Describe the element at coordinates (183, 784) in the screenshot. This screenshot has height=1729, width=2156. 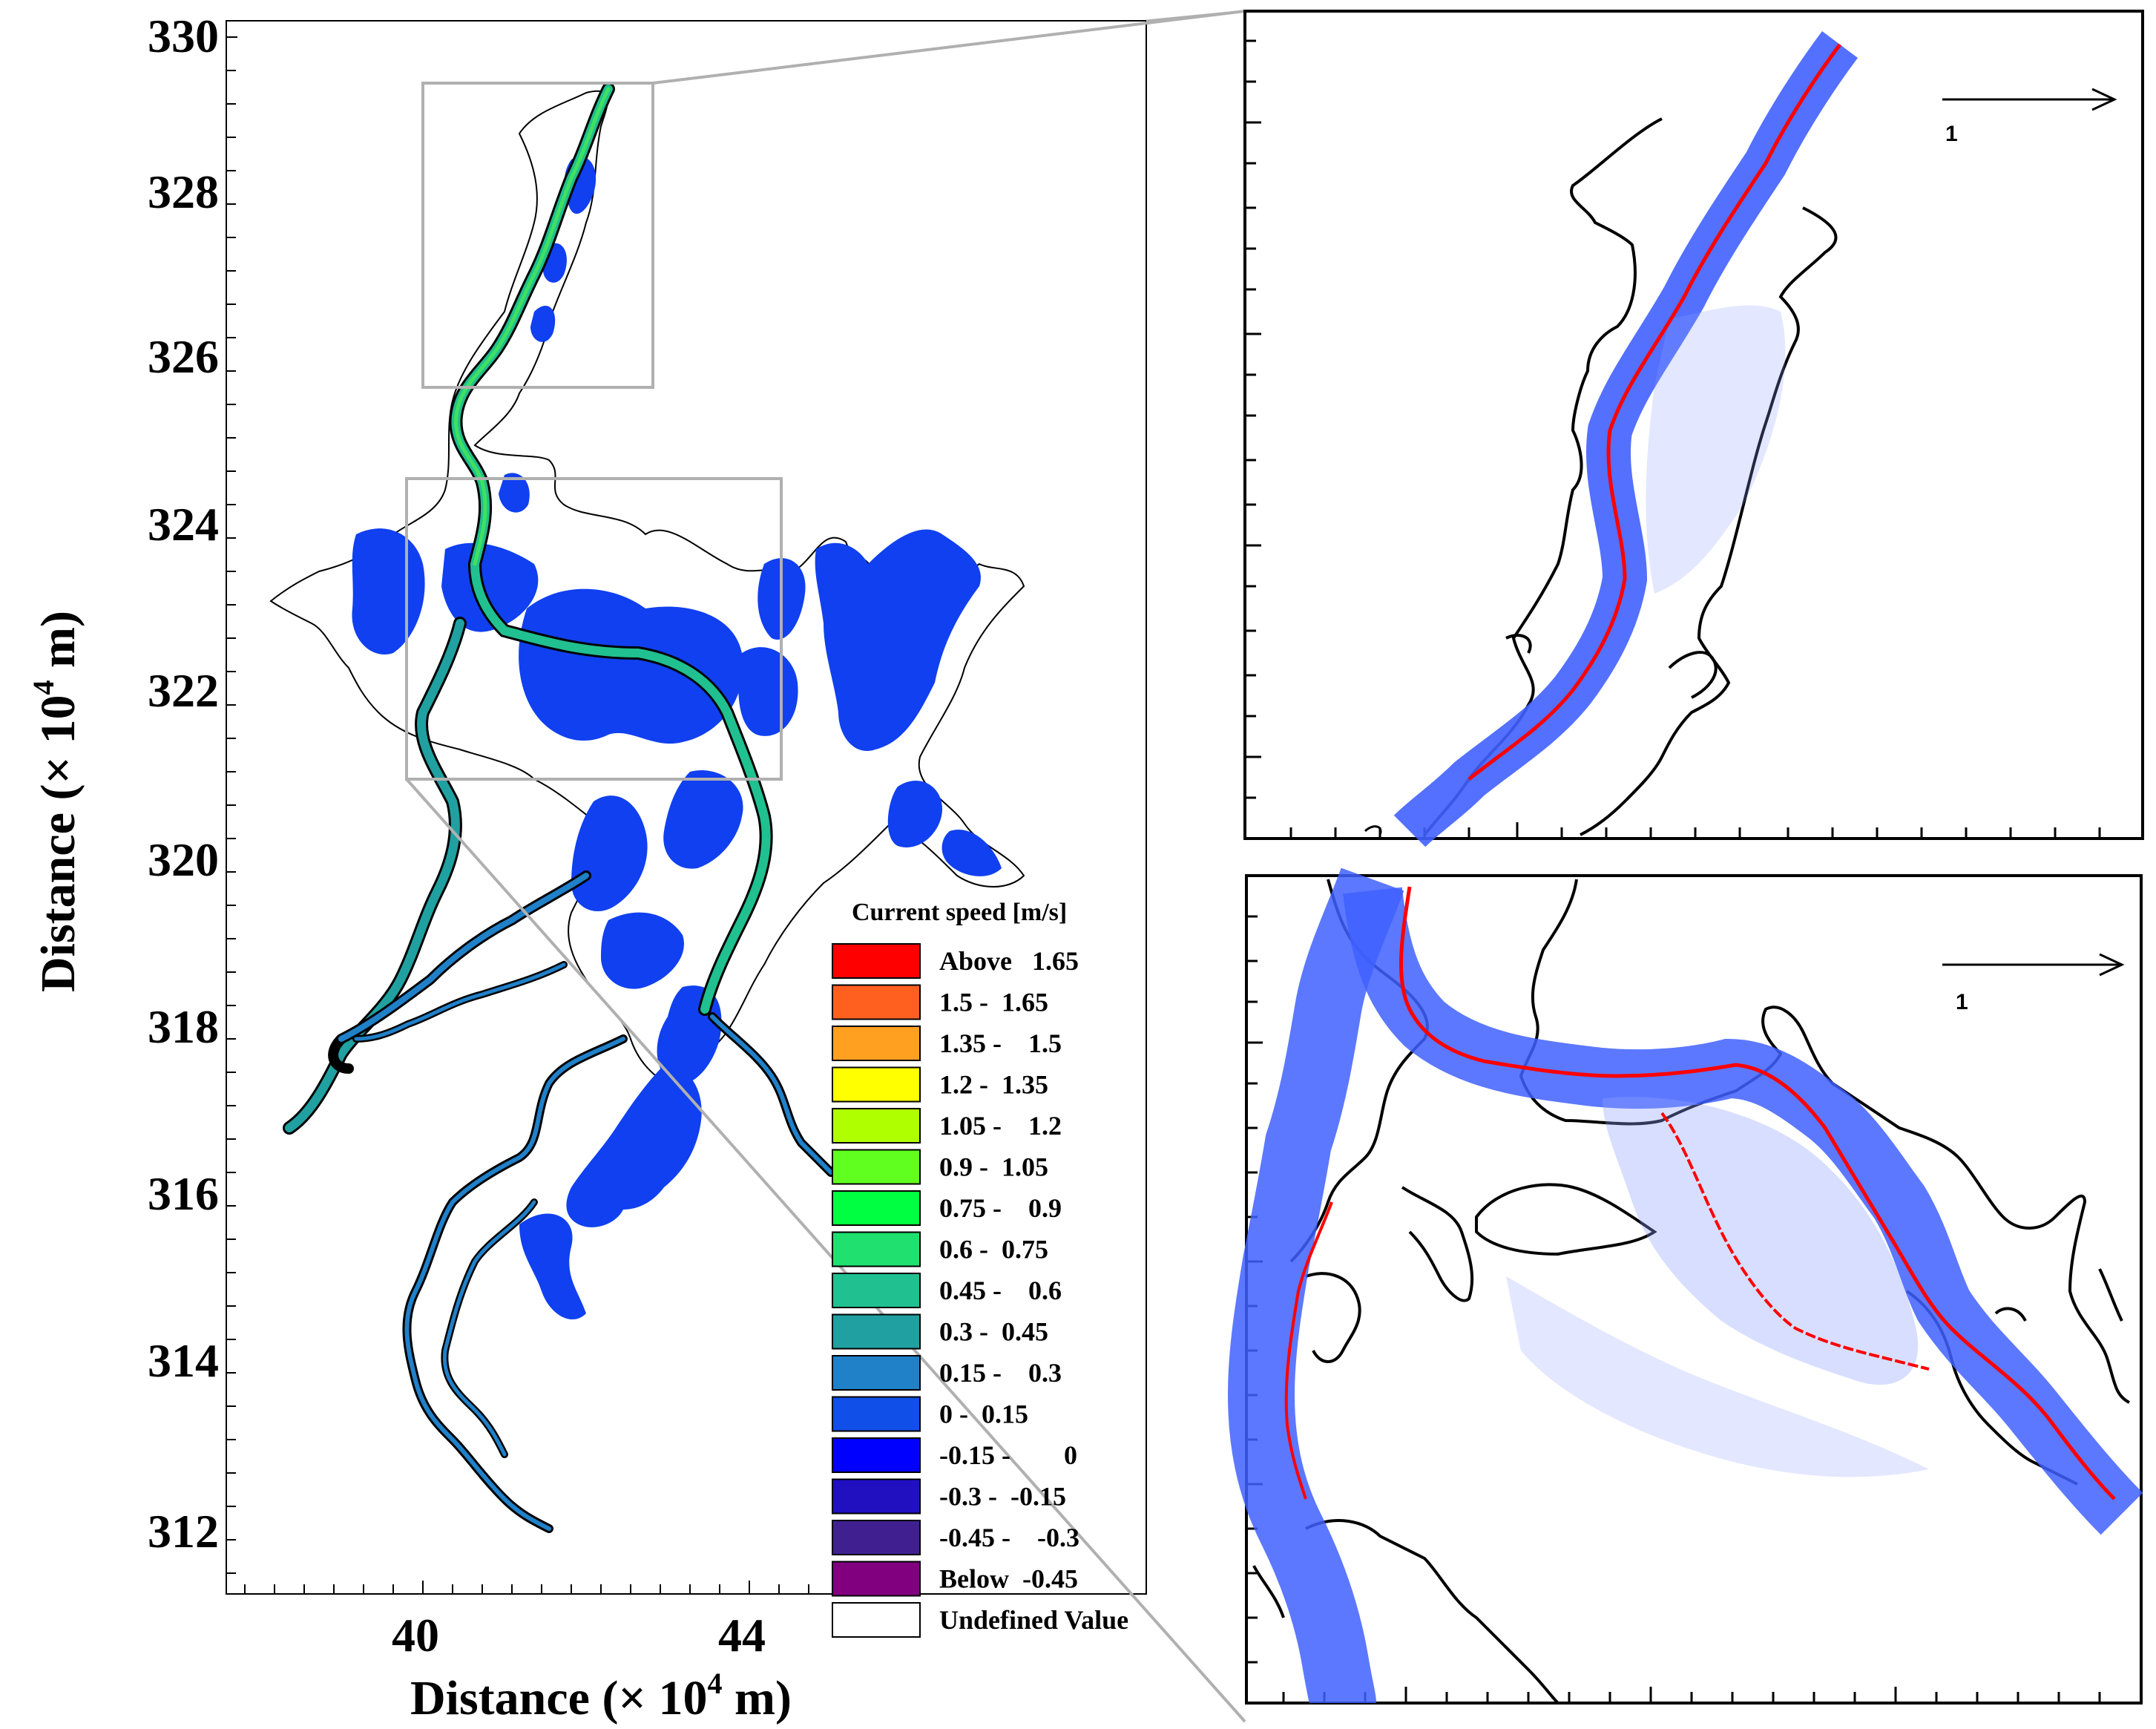
I see `left-map-y-tick-labels: 330 328 326 324 322 320 318 316 314 312` at that location.